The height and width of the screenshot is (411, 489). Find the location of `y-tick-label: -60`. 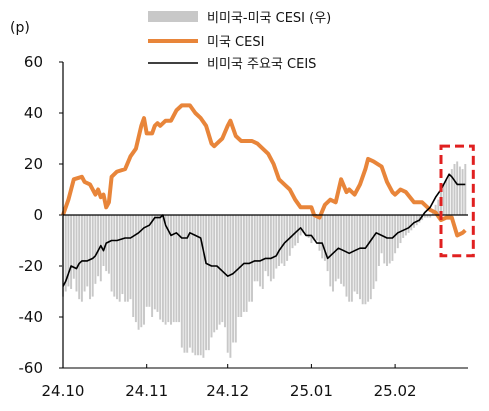

y-tick-label: -60 is located at coordinates (31, 368).